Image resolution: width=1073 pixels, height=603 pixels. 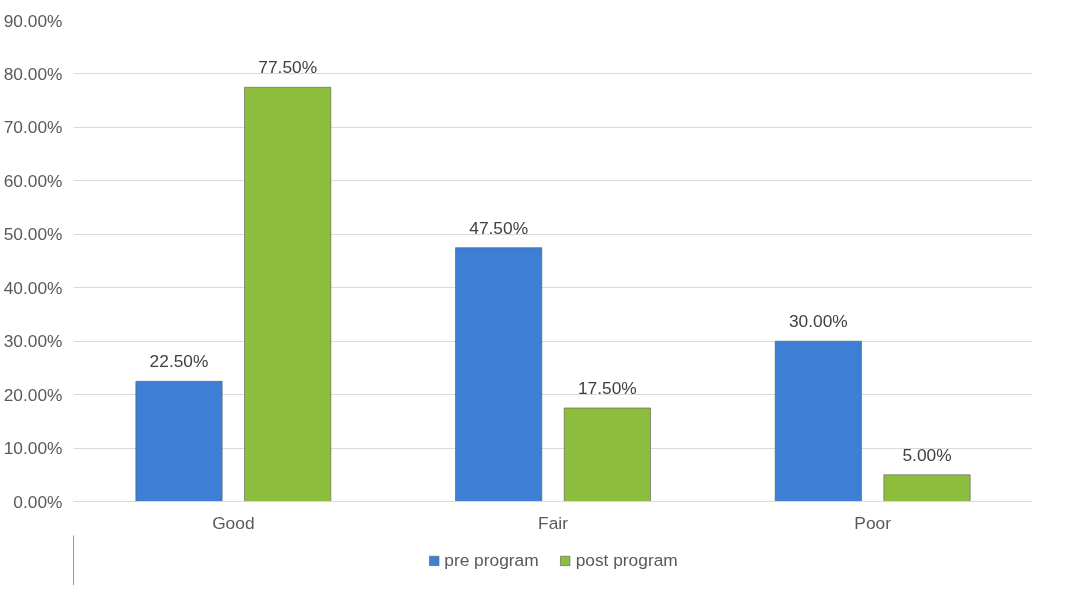 What do you see at coordinates (33, 127) in the screenshot?
I see `y-tick-label: 70.00%` at bounding box center [33, 127].